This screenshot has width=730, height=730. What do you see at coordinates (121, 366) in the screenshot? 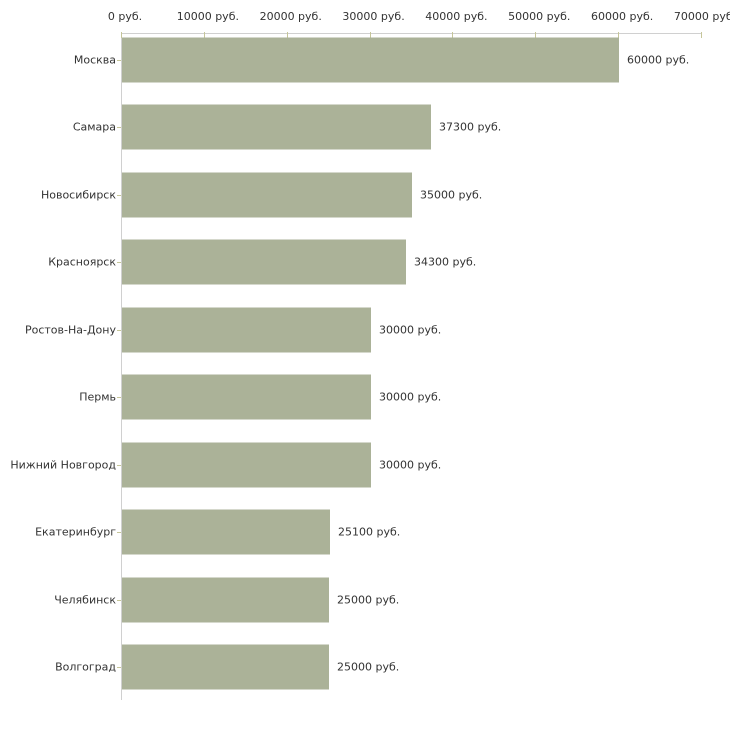
I see `y-axis-line` at bounding box center [121, 366].